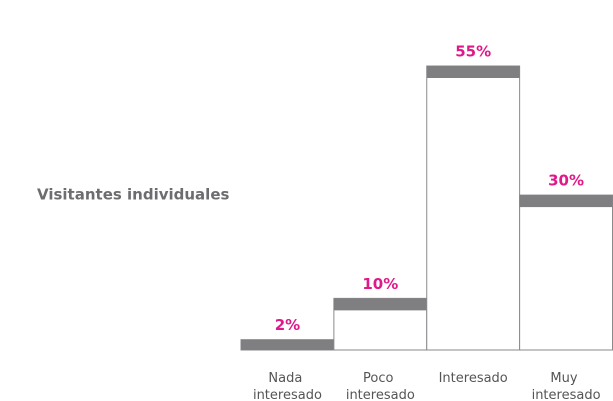 Image resolution: width=613 pixels, height=401 pixels. Describe the element at coordinates (287, 325) in the screenshot. I see `value-label: 2%` at that location.